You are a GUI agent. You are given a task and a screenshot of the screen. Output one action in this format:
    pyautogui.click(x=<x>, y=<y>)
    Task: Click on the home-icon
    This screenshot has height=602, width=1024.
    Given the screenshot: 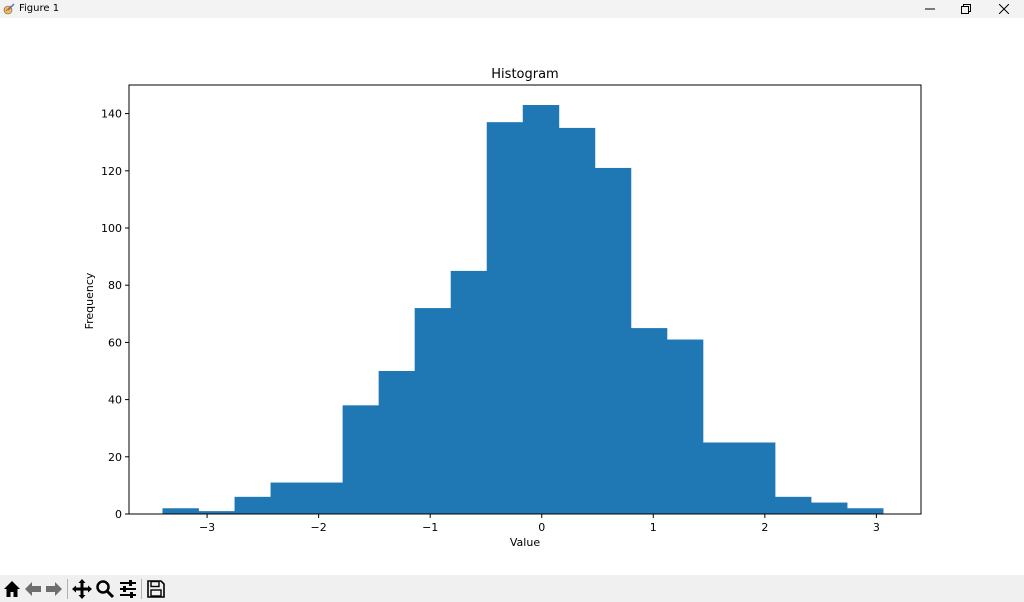 What is the action you would take?
    pyautogui.click(x=12, y=589)
    